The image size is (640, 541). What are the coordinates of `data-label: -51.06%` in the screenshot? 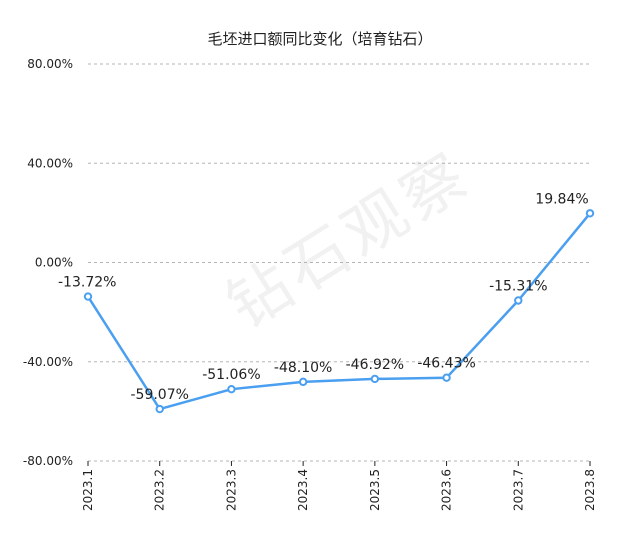 It's located at (231, 375).